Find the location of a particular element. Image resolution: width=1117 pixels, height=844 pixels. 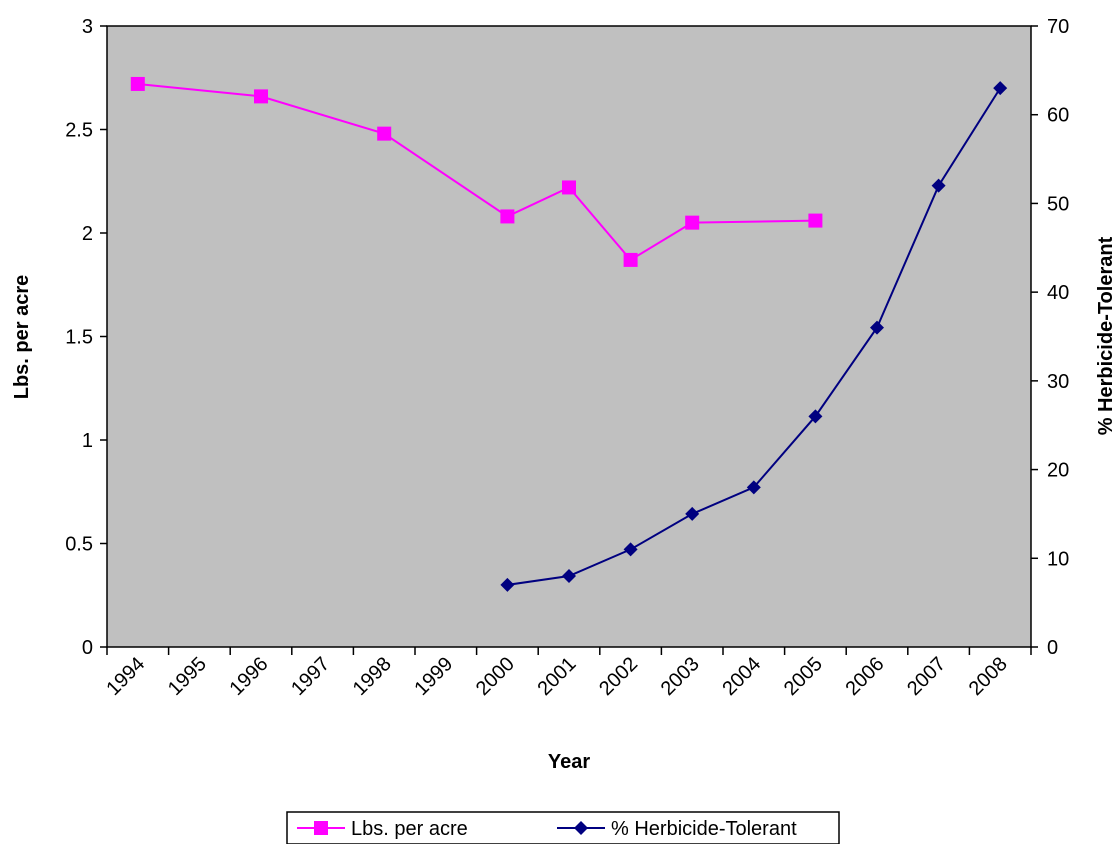

right-tick-label: 30 is located at coordinates (1058, 382).